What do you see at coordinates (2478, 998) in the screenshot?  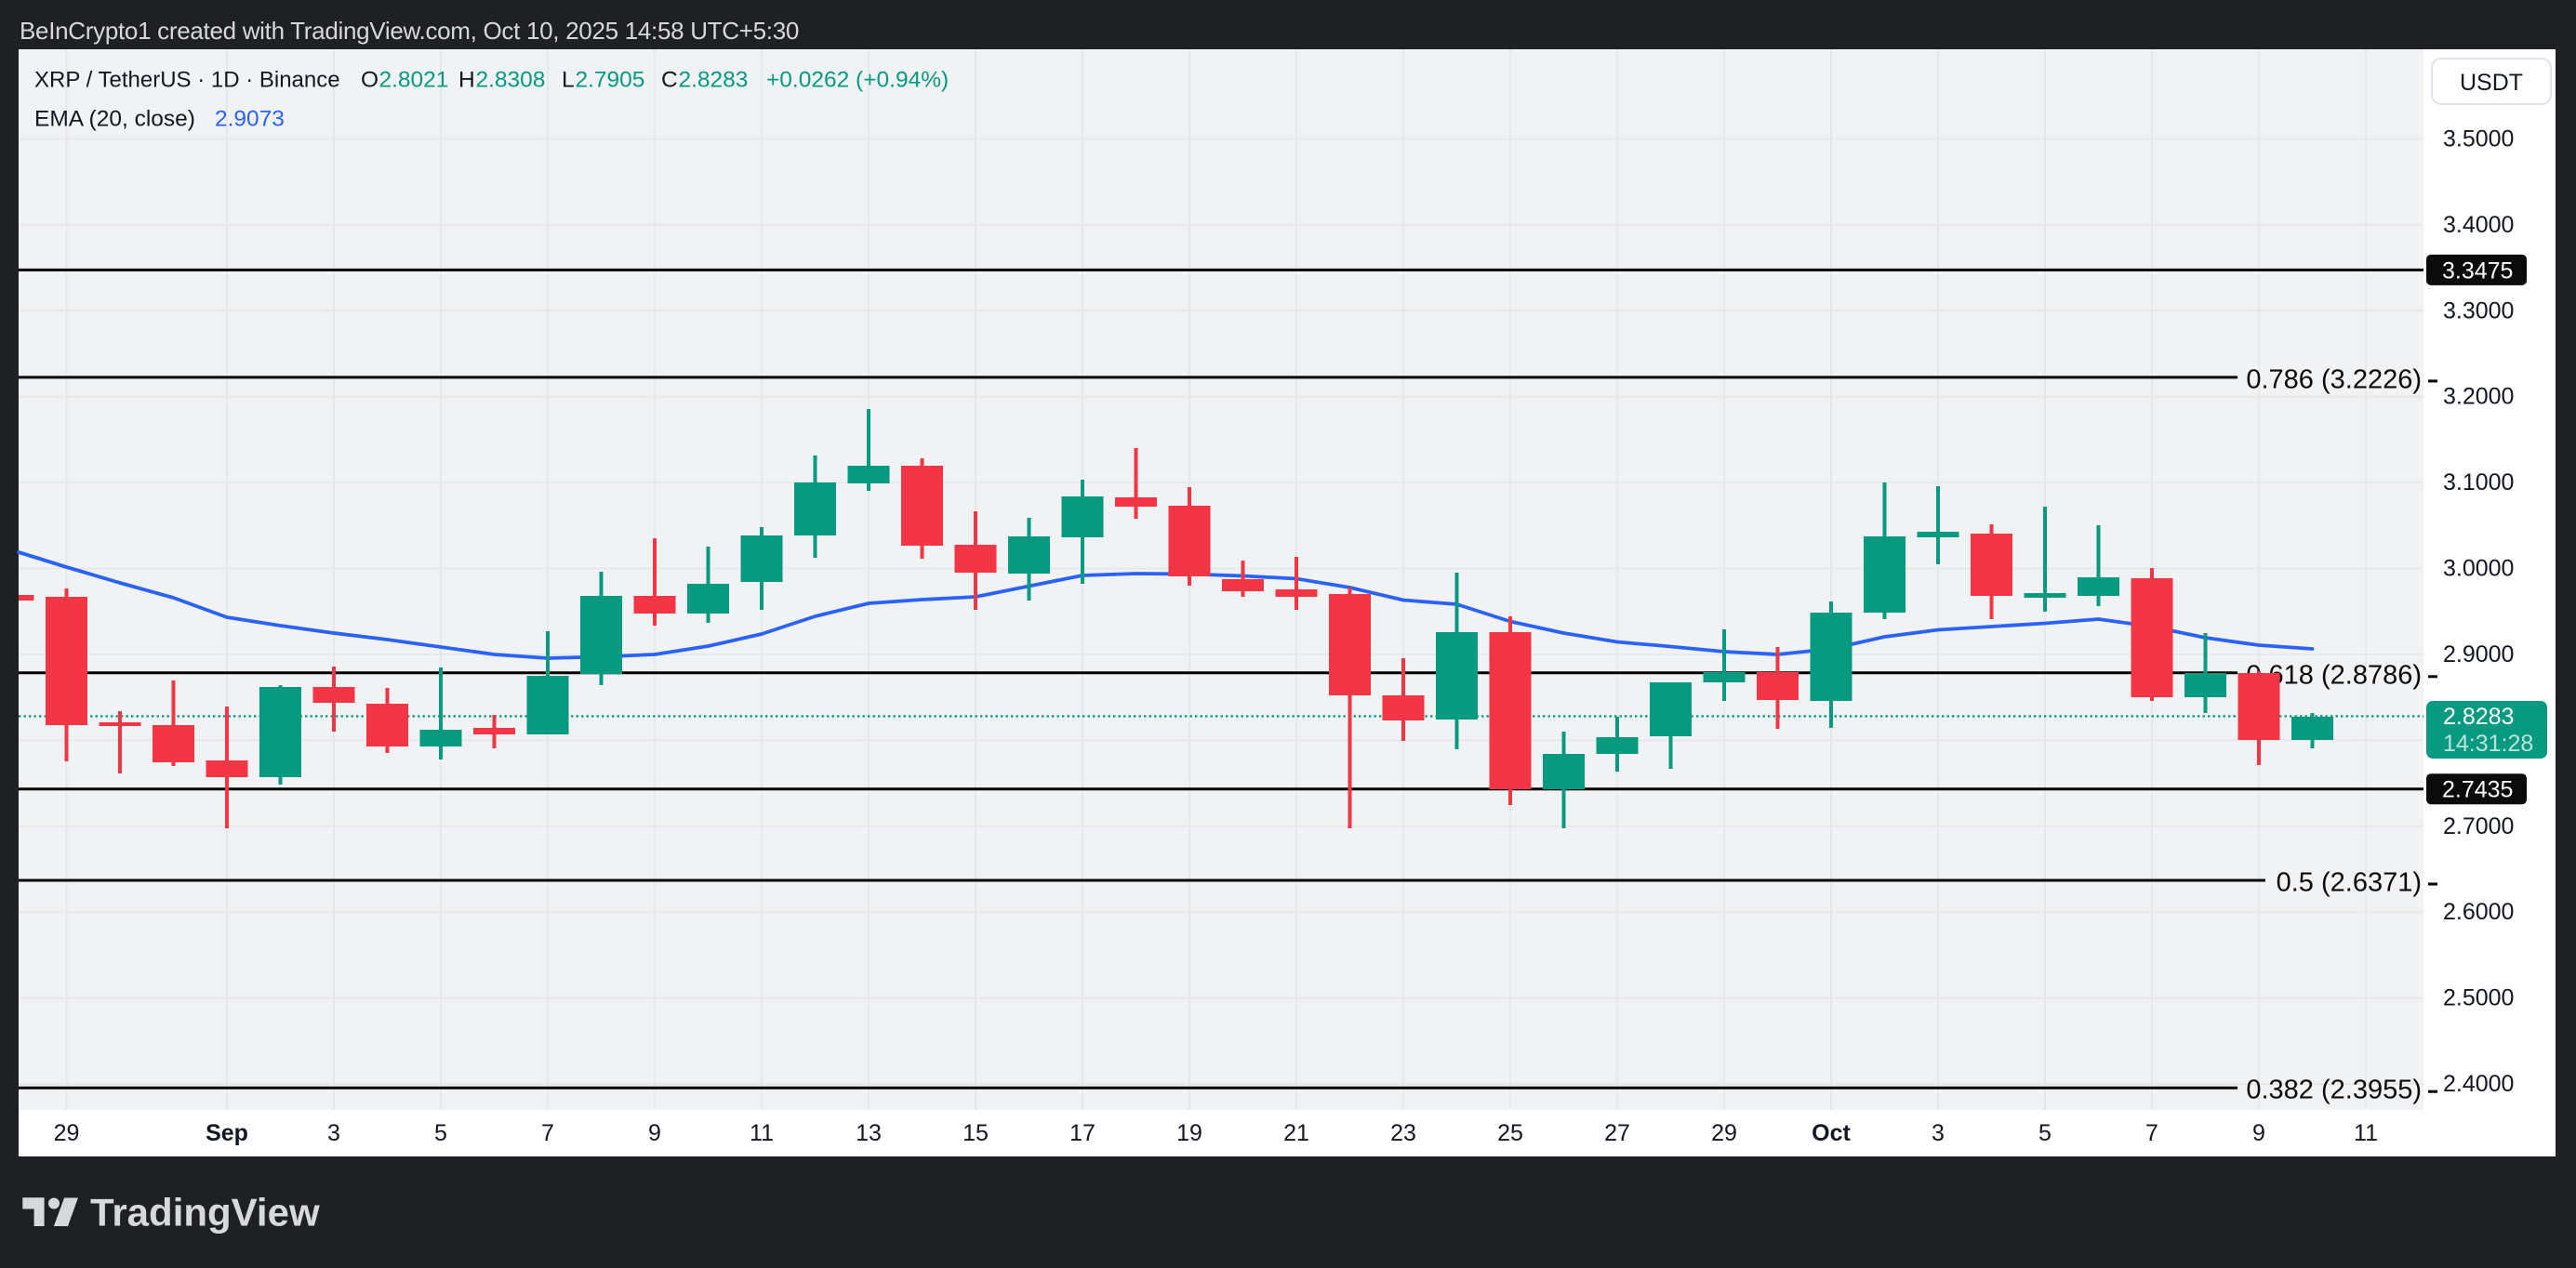 I see `svg-text: 2.5000` at bounding box center [2478, 998].